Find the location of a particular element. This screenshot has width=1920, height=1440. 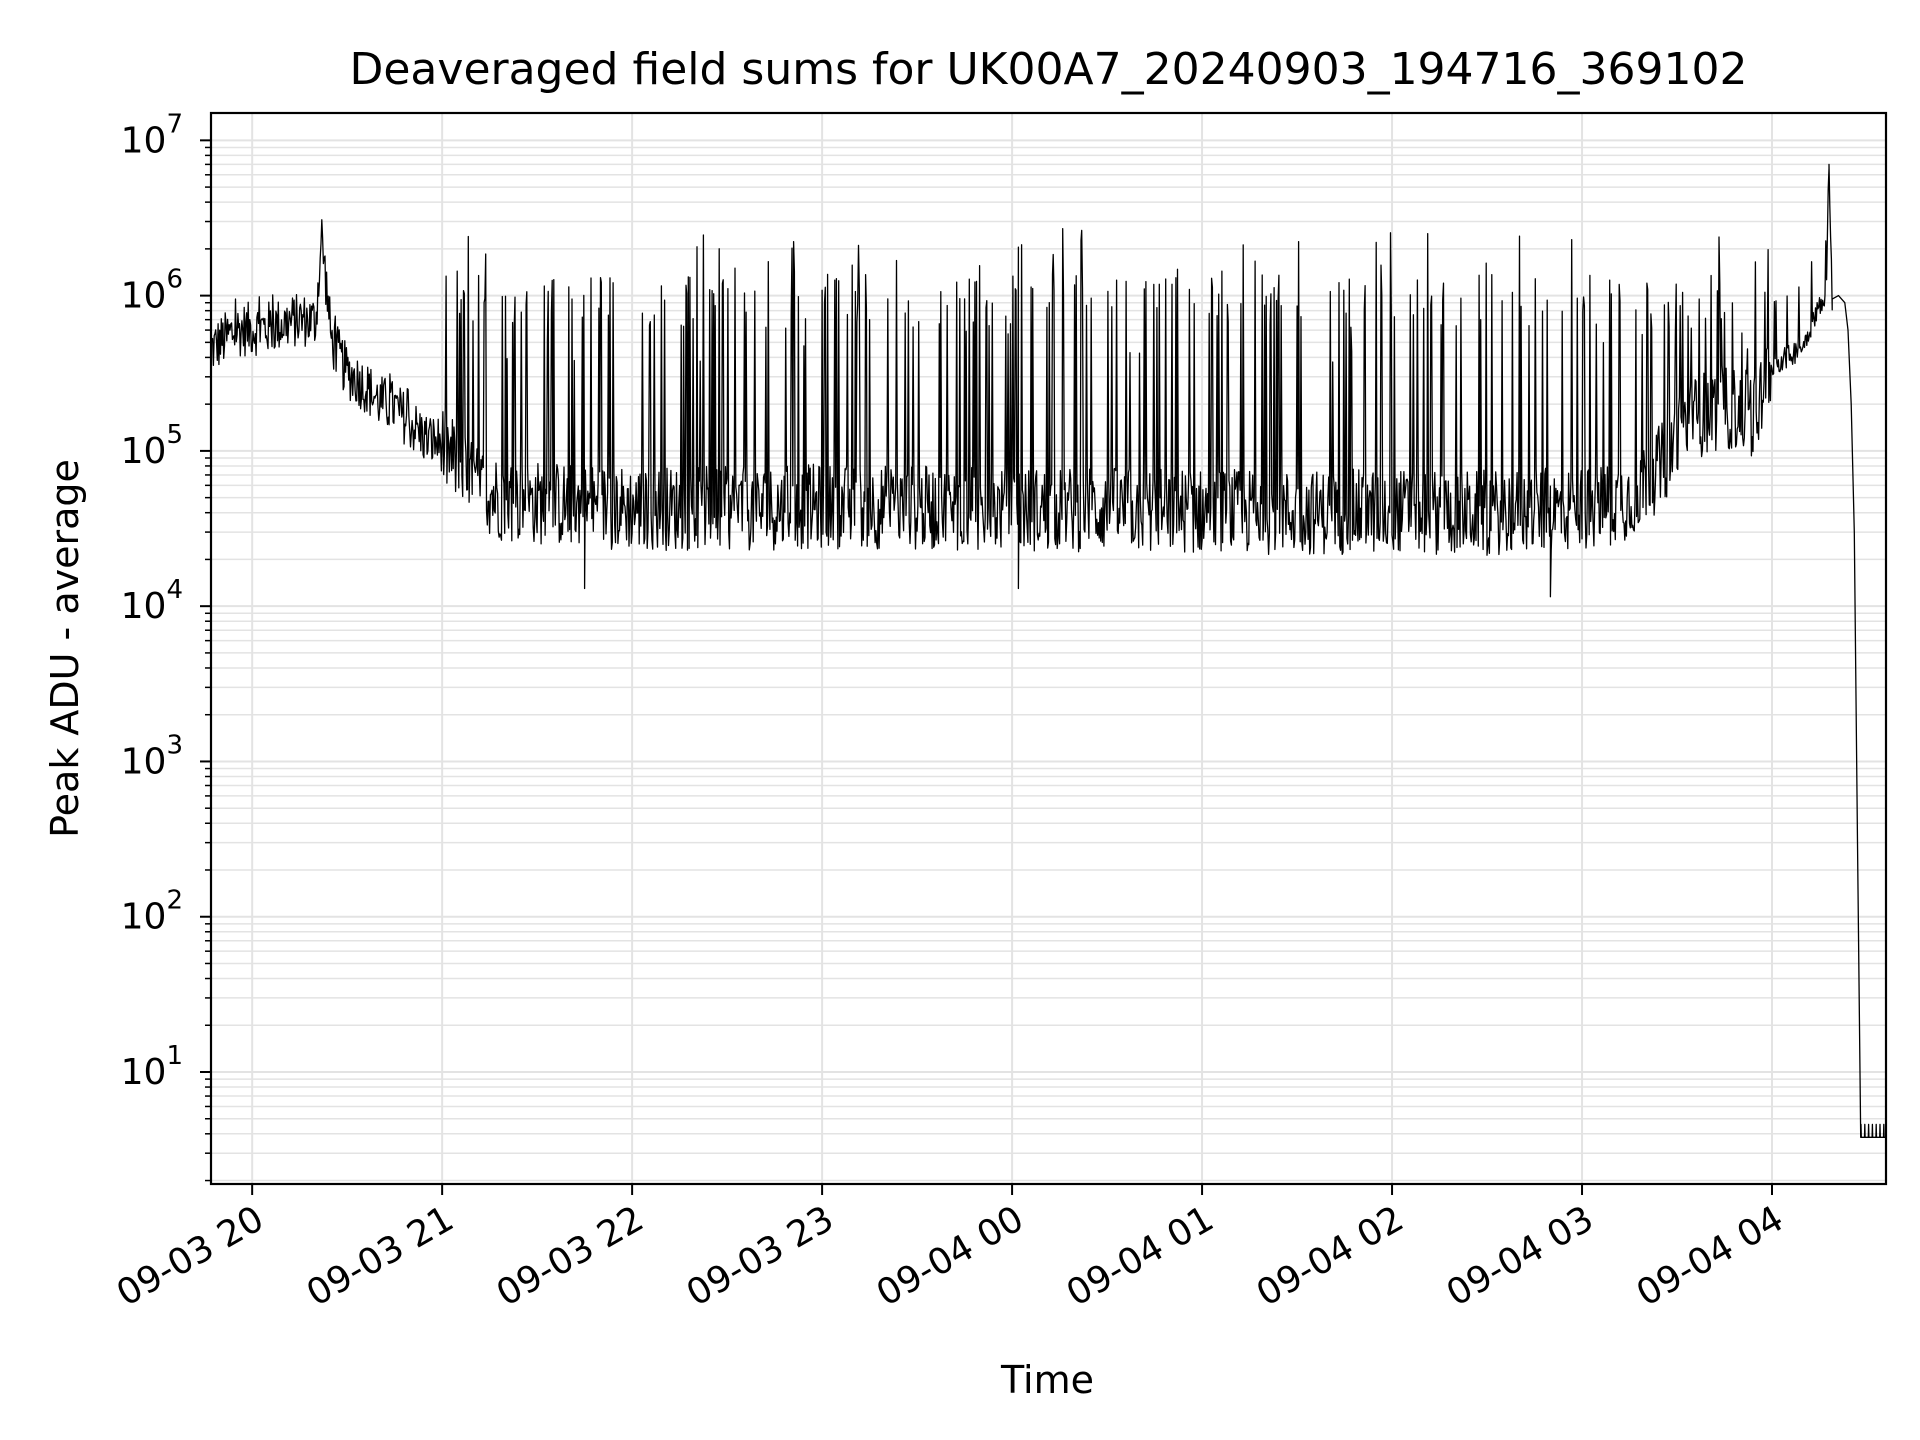

y-tick-label: 10¹ is located at coordinates (152, 1067).